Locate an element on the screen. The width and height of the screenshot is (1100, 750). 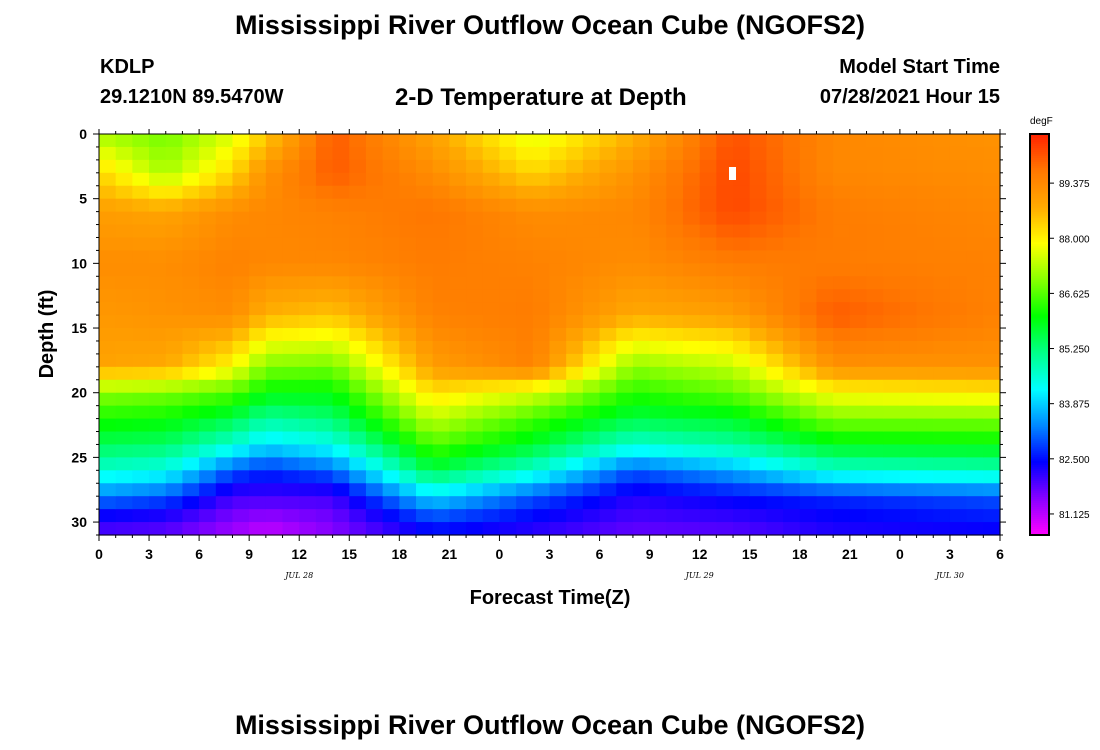
date-label: JUL 29 is located at coordinates (699, 575).